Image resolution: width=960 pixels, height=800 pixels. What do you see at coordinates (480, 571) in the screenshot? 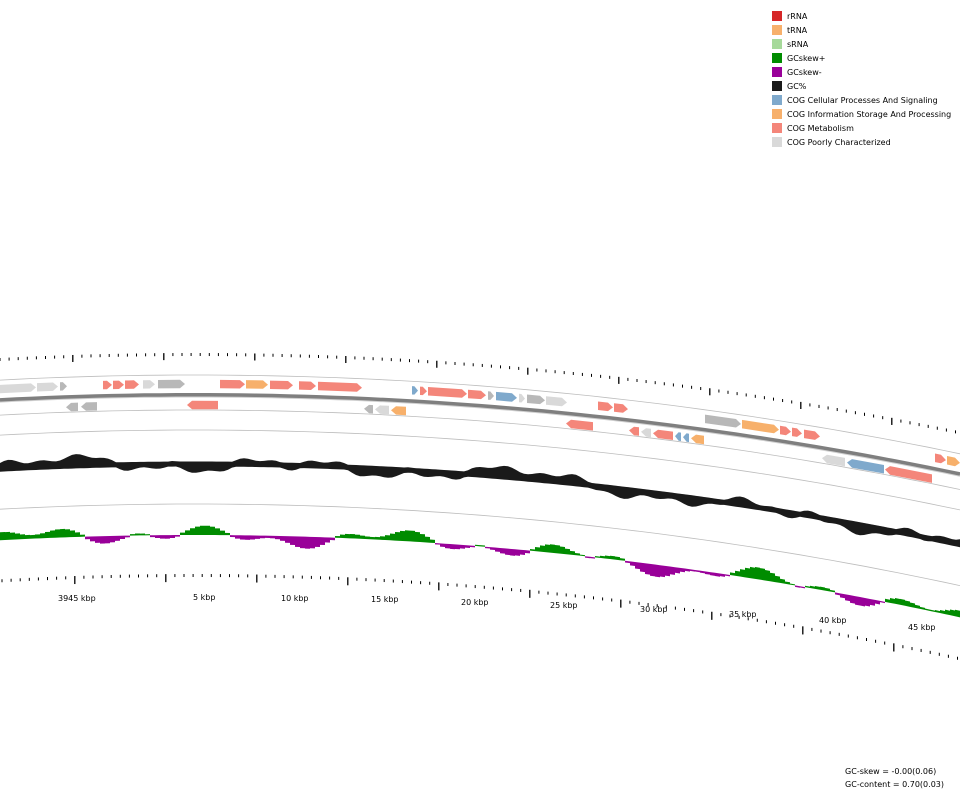
I see `gc-skew-track` at bounding box center [480, 571].